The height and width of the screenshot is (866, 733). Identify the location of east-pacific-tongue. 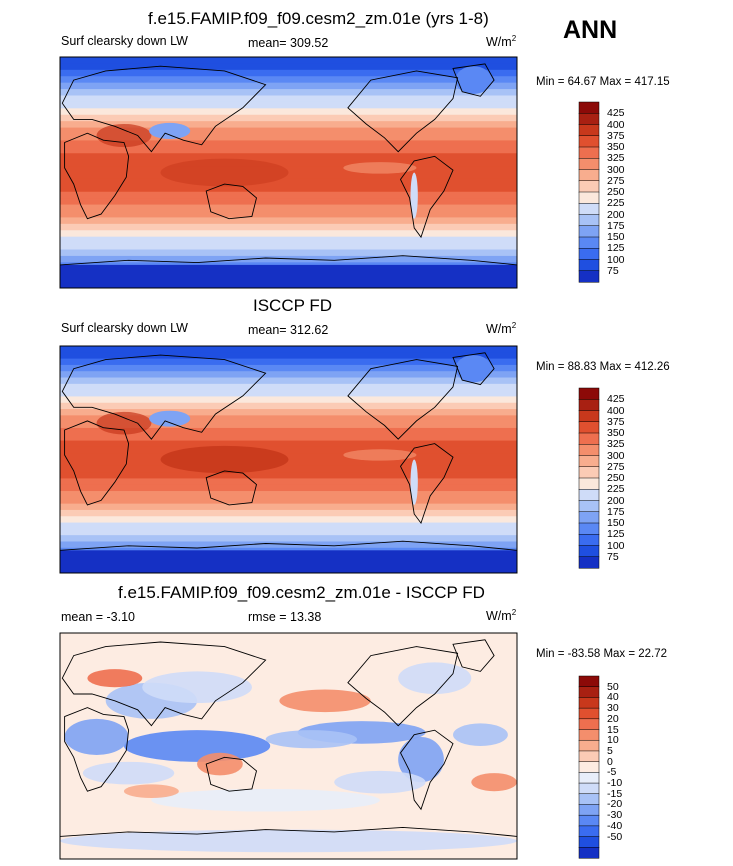
(380, 168).